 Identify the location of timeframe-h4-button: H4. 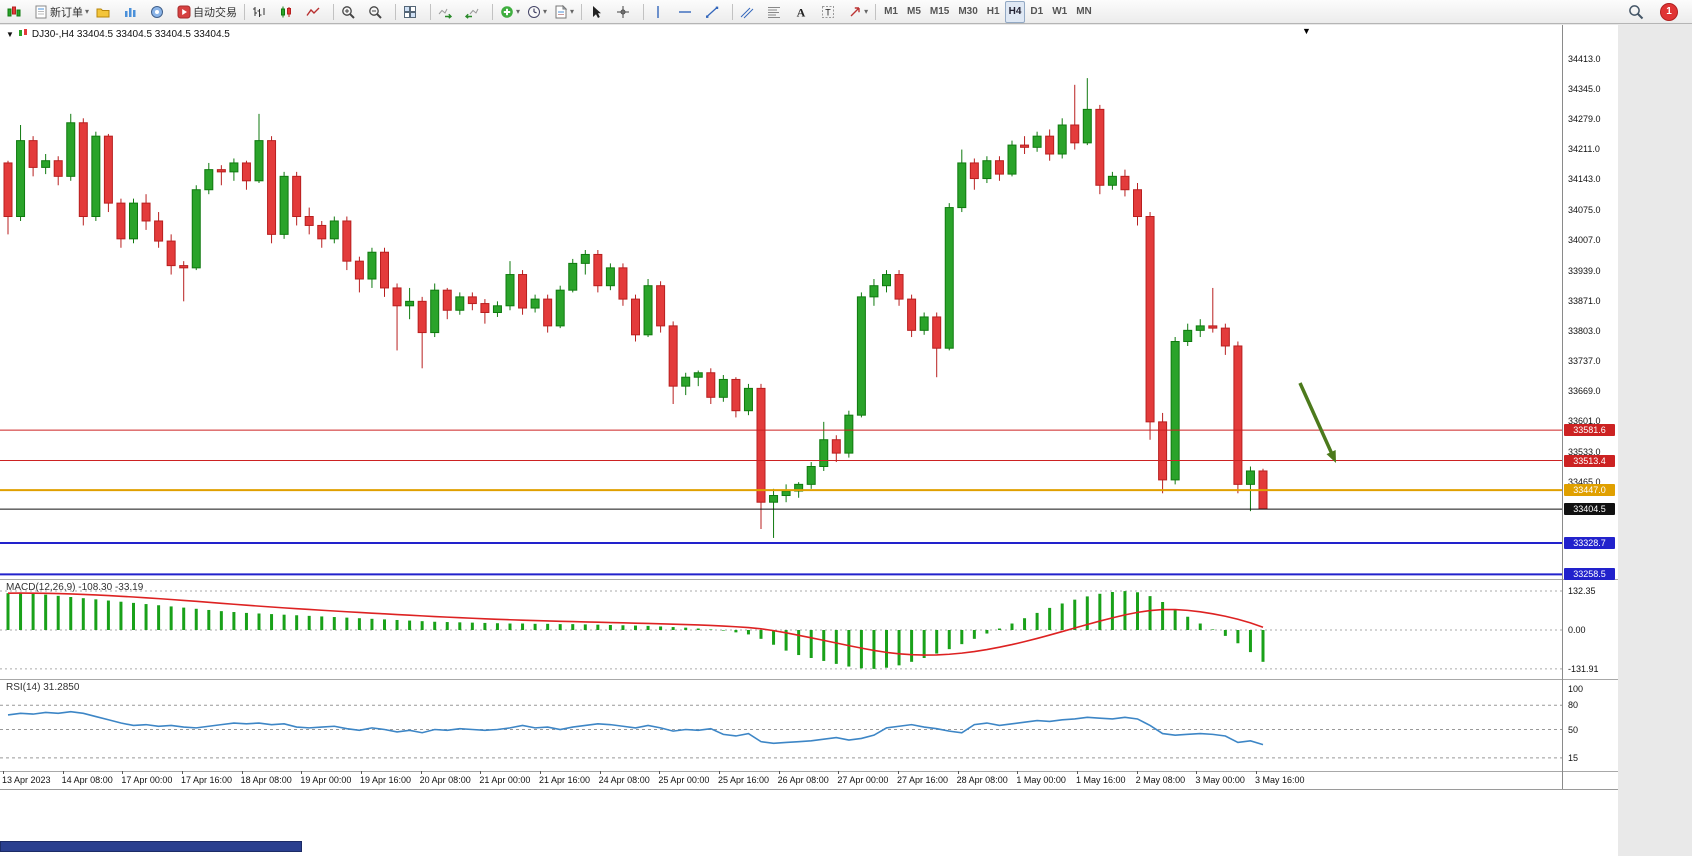
(1015, 11).